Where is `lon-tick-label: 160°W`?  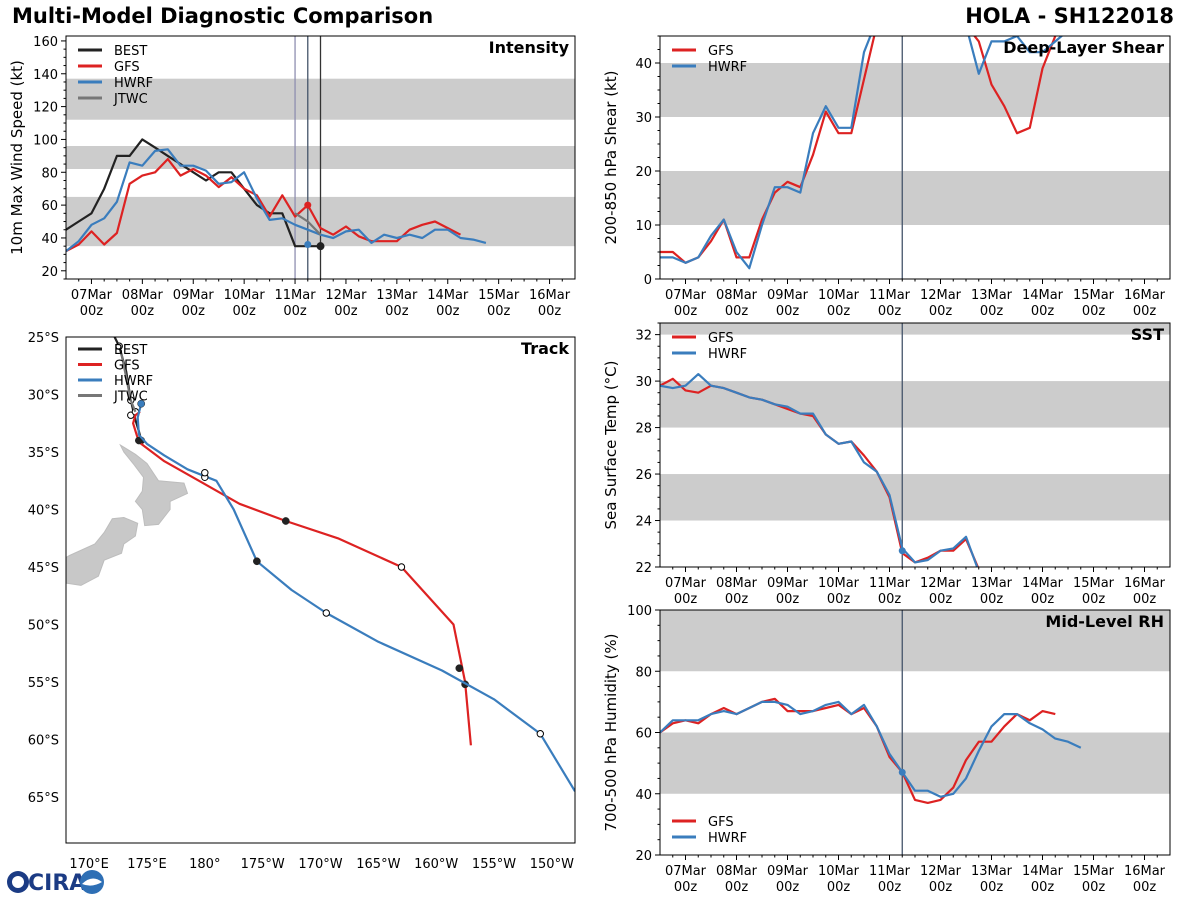 lon-tick-label: 160°W is located at coordinates (436, 864).